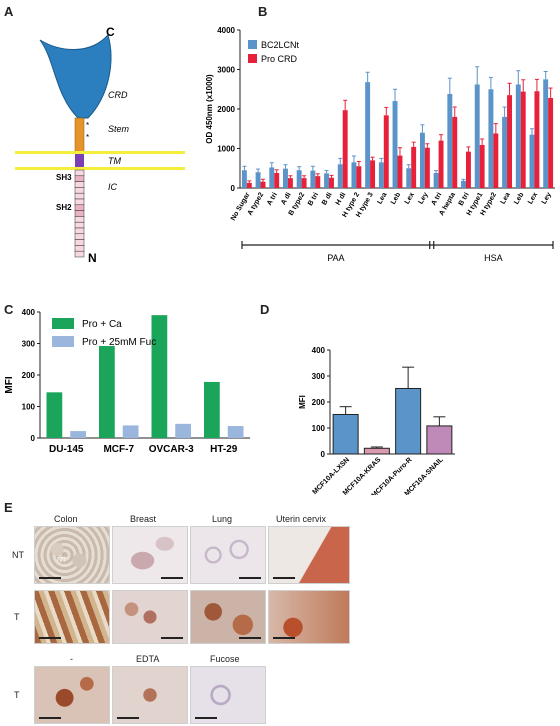 The height and width of the screenshot is (726, 560). I want to click on c-terminus-label: C, so click(110, 32).